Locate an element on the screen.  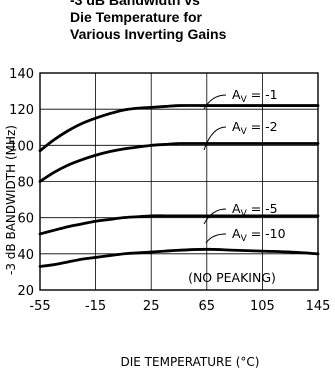
y-tick-label: 120 is located at coordinates (21, 110).